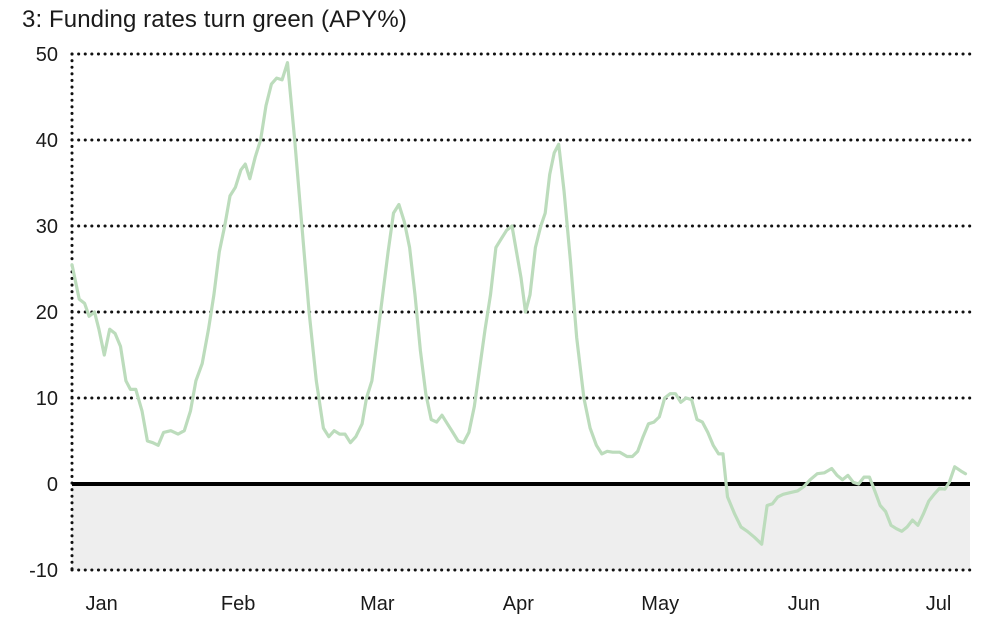 The image size is (986, 639). I want to click on y-tick-label-0: 0, so click(52, 485).